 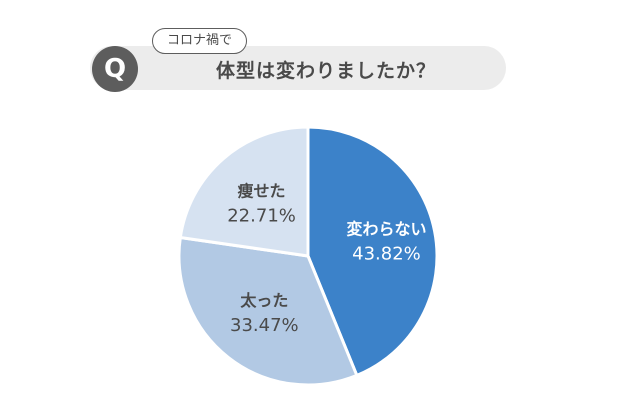 What do you see at coordinates (264, 325) in the screenshot?
I see `slice-value: 33.47%` at bounding box center [264, 325].